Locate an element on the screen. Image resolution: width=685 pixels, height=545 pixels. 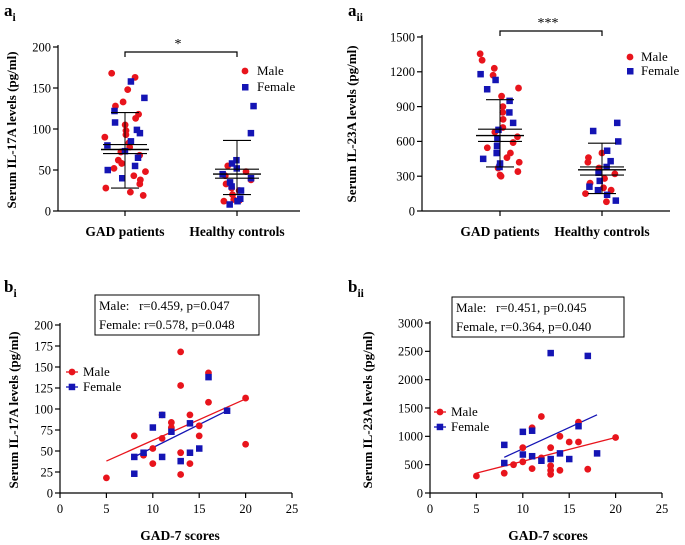
y-tick-label: 1500 is located at coordinates (410, 408).